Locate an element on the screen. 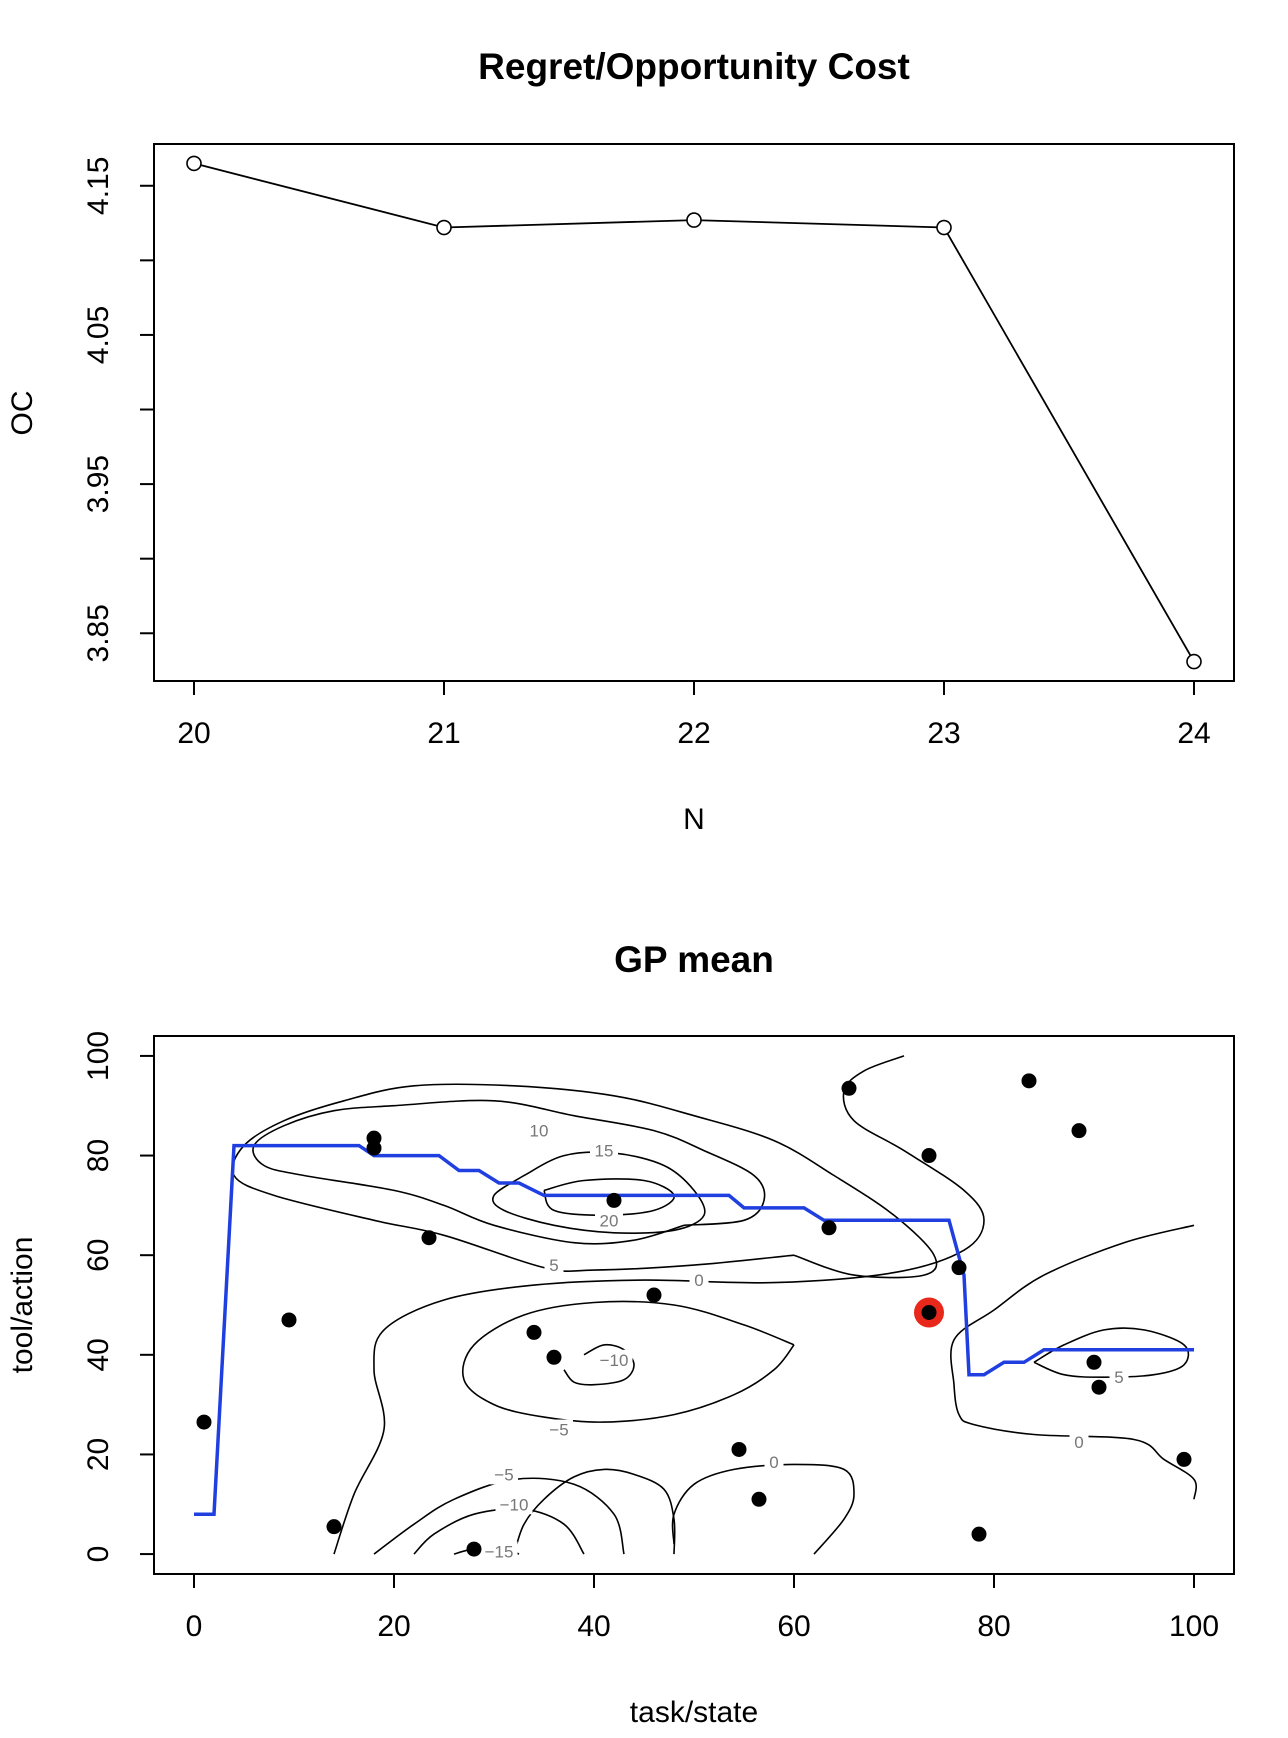  oc-y-axis: 3.85 3.95 4.05 4.15 is located at coordinates (118, 409).